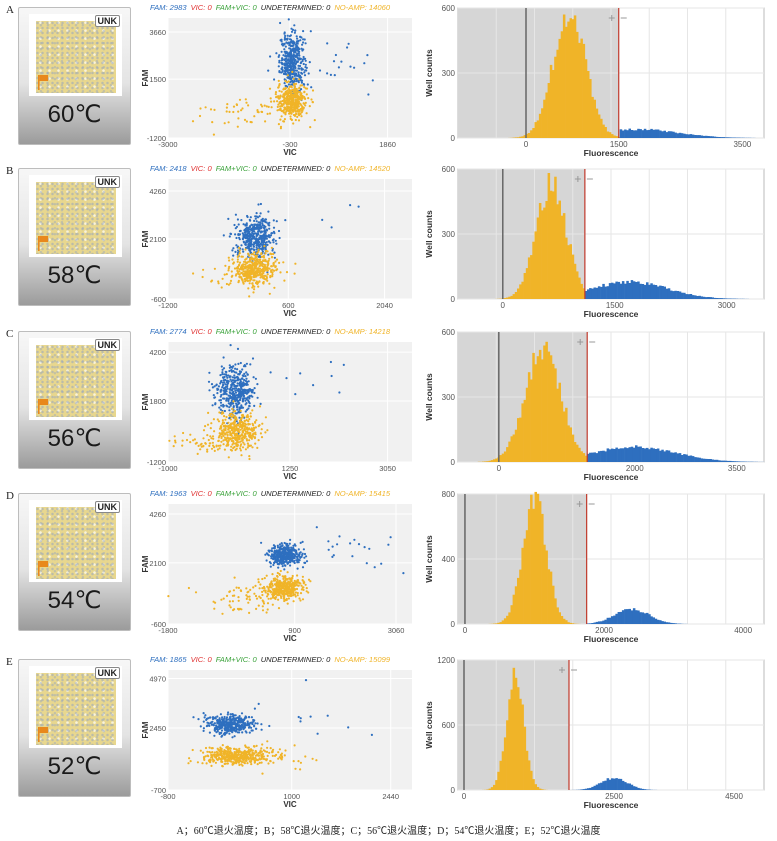 The height and width of the screenshot is (841, 777). What do you see at coordinates (296, 331) in the screenshot?
I see `legend-undetermined: UNDETERMINED: 0` at bounding box center [296, 331].